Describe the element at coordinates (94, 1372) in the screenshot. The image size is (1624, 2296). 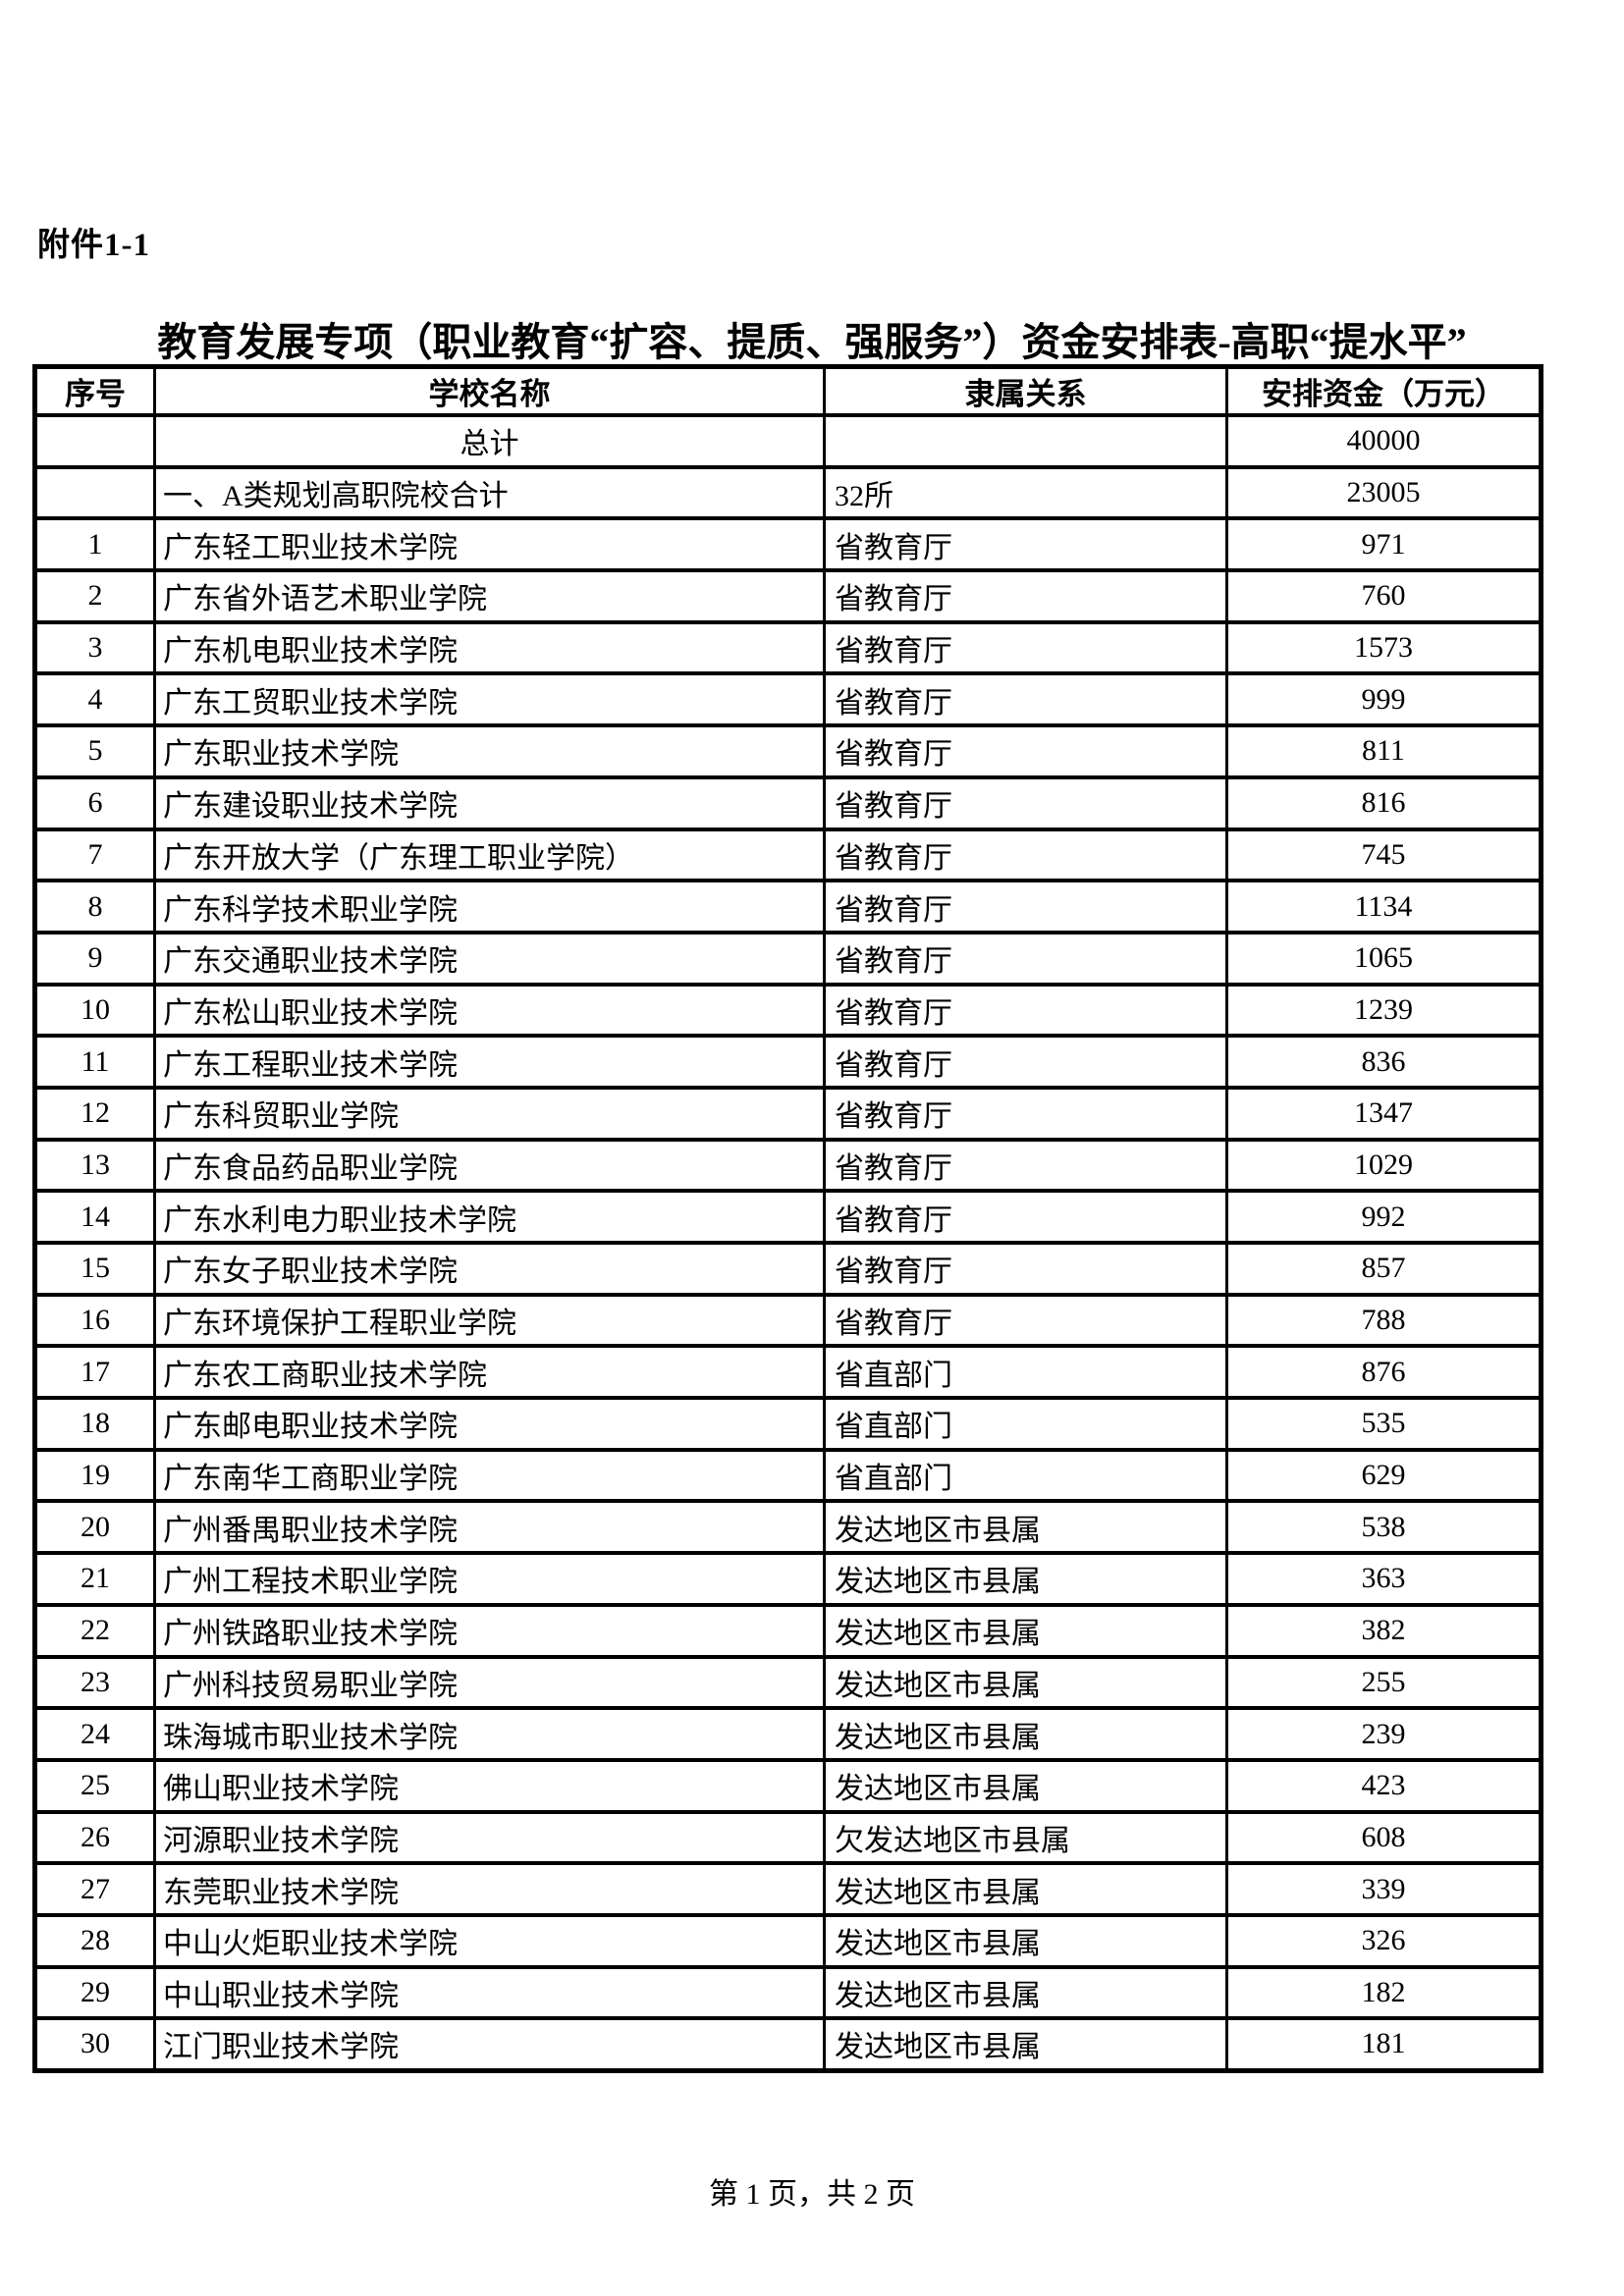
I see `cell-index: 17` at that location.